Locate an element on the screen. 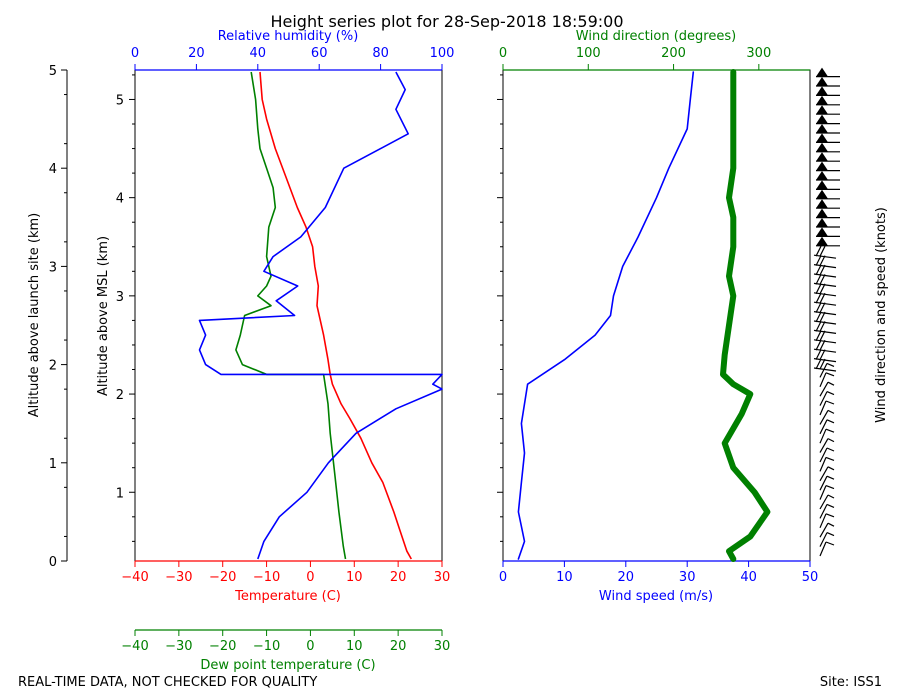 This screenshot has width=900, height=700. dewpoint-axis-label: Dew point temperature (C) is located at coordinates (287, 665).